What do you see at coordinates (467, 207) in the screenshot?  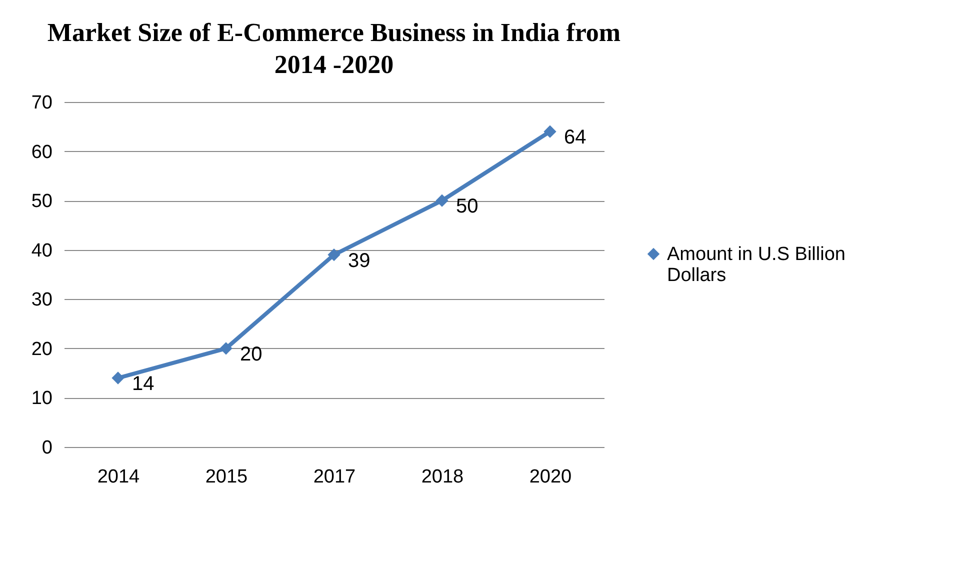 I see `data-label: 50` at bounding box center [467, 207].